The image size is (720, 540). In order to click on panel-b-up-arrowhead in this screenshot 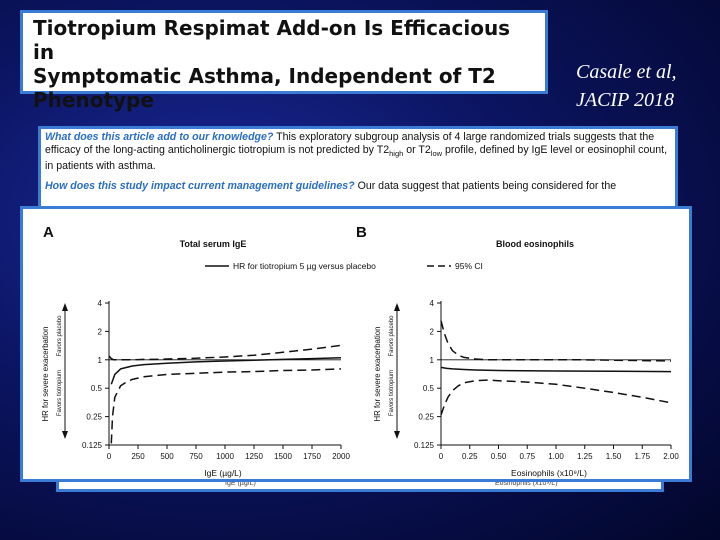, I will do `click(397, 307)`.